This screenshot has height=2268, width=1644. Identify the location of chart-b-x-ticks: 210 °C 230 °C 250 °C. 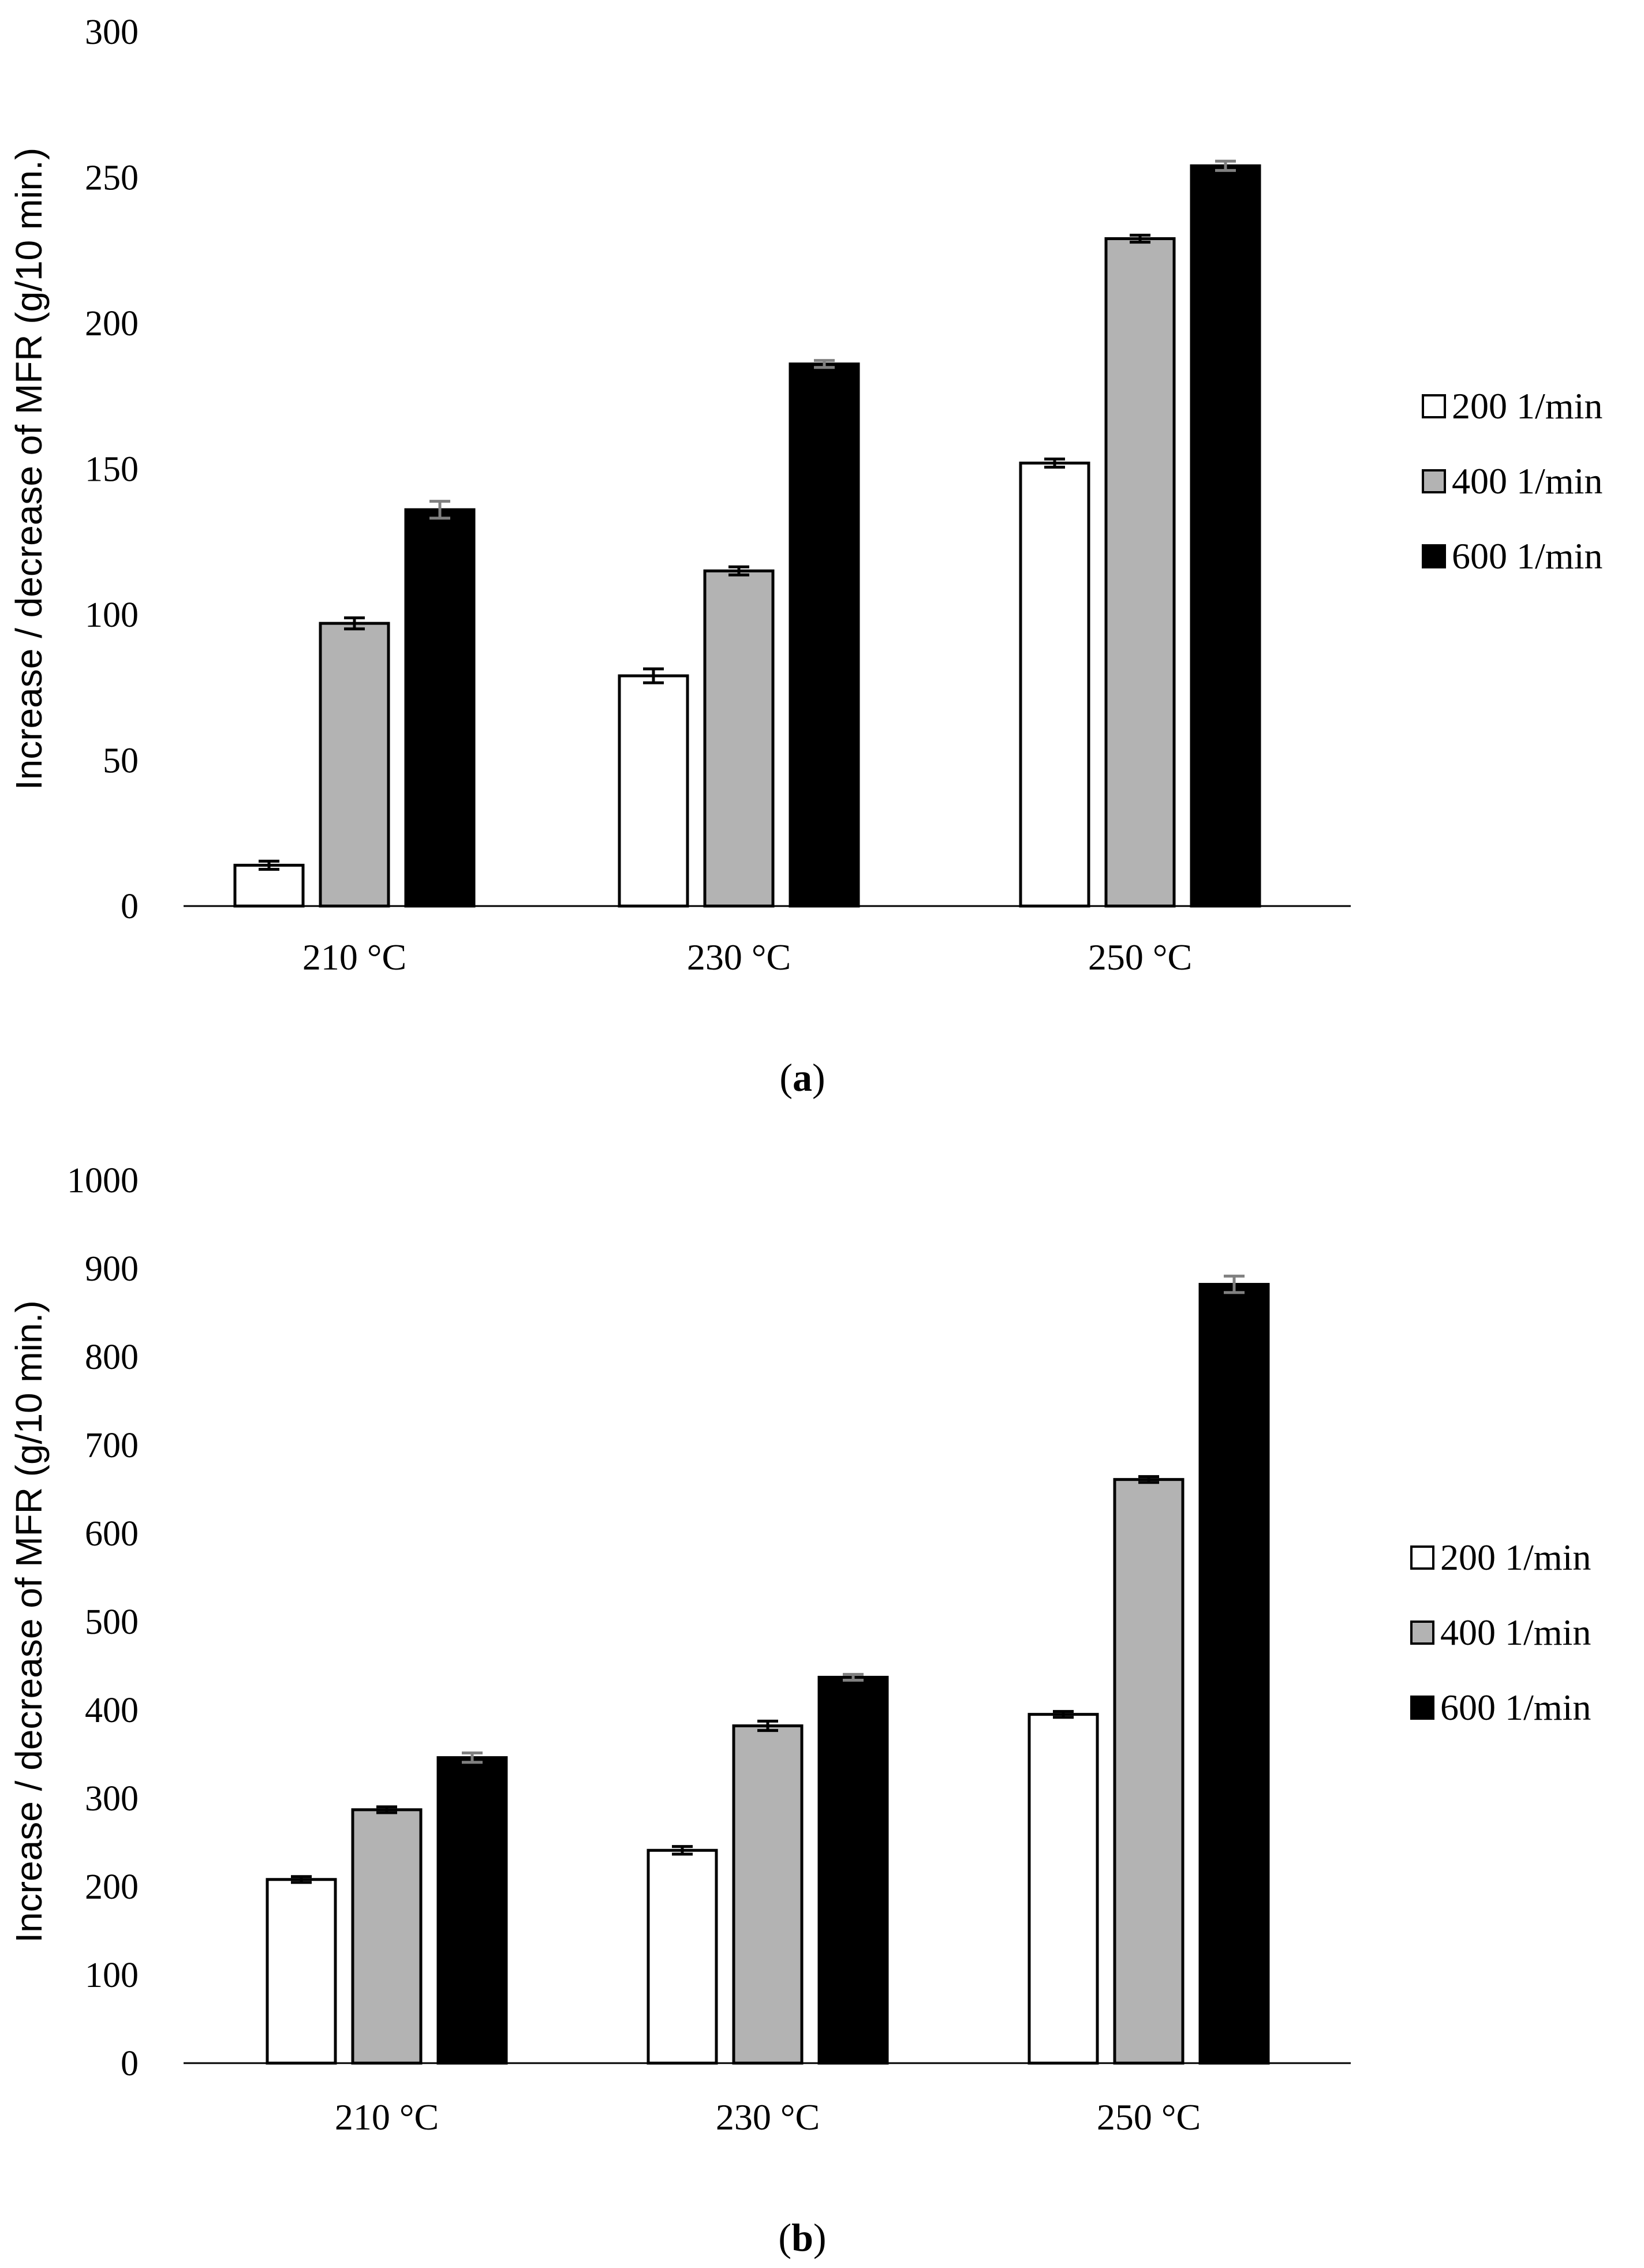
(768, 2118).